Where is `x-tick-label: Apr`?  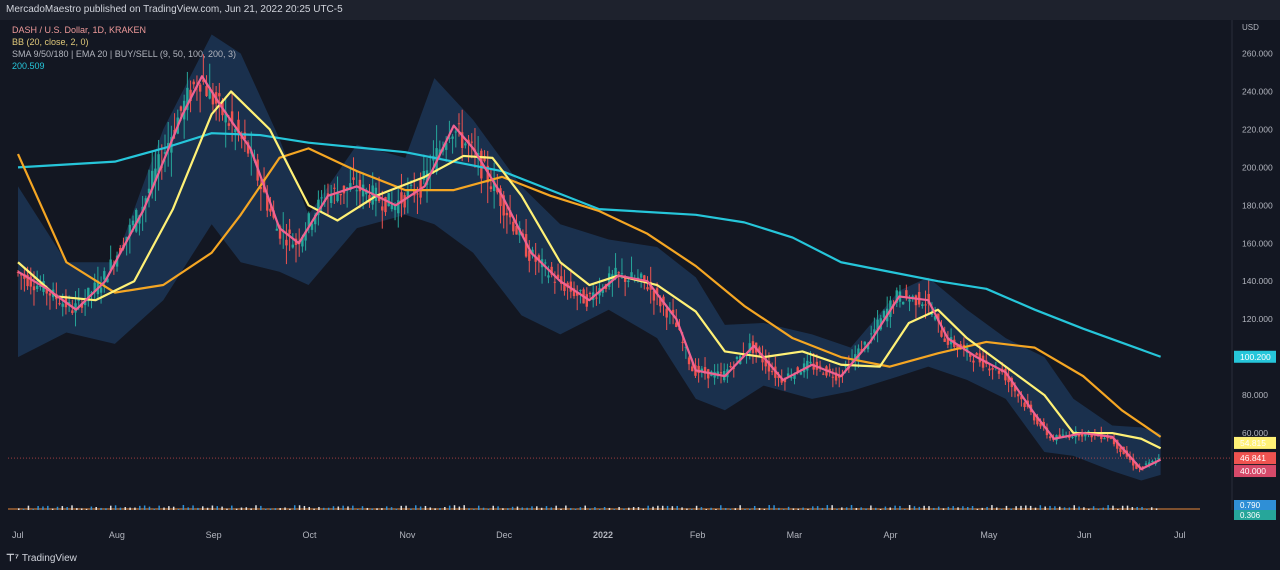
x-tick-label: Apr is located at coordinates (891, 535).